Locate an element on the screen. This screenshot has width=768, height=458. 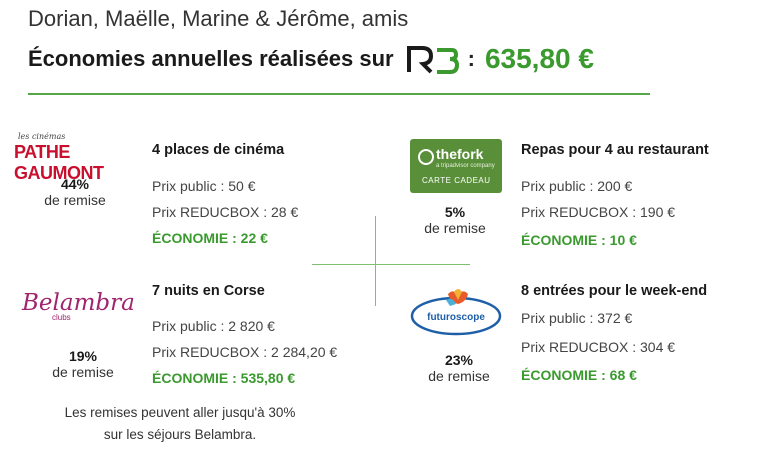
saving-amount: ÉCONOMIE : 68 € is located at coordinates (579, 375).